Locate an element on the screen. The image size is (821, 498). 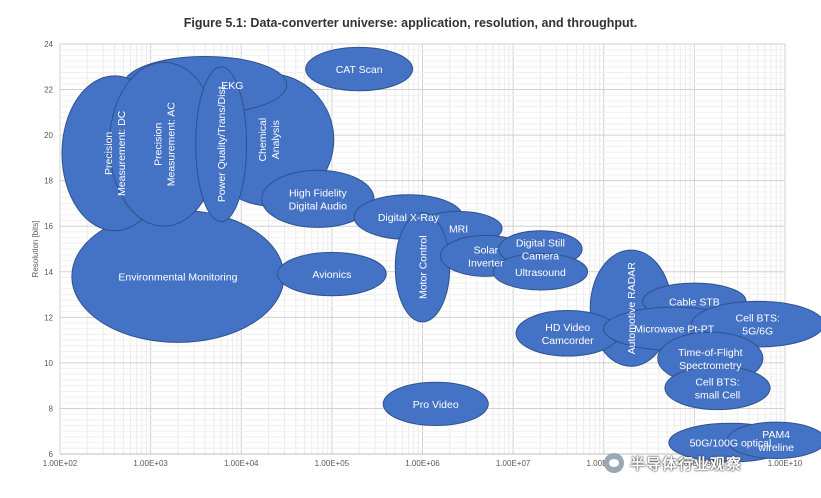
bubble-label-line: Ultrasound is located at coordinates (540, 273).